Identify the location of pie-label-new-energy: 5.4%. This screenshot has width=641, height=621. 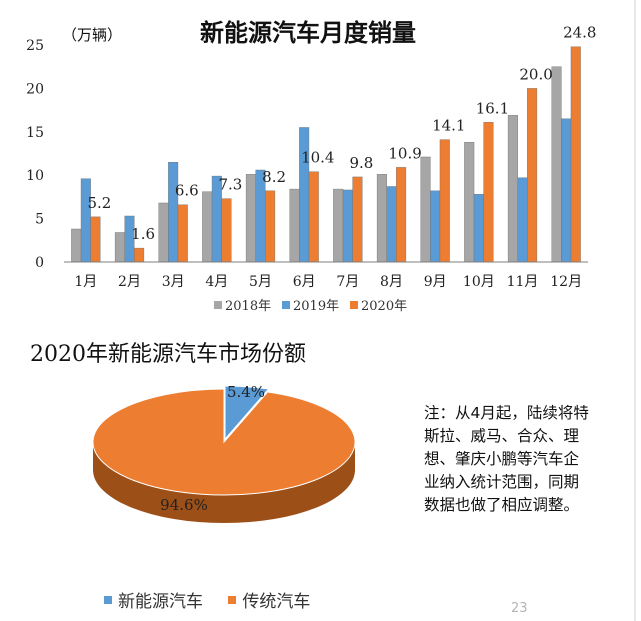
(246, 392).